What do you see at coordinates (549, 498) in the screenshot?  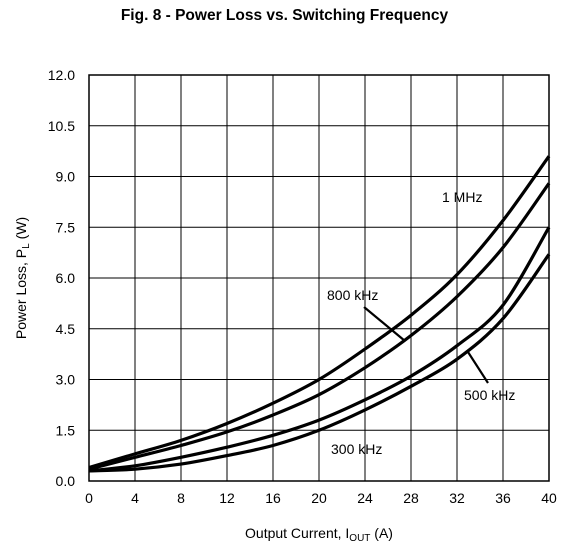 I see `x-tick-label: 40` at bounding box center [549, 498].